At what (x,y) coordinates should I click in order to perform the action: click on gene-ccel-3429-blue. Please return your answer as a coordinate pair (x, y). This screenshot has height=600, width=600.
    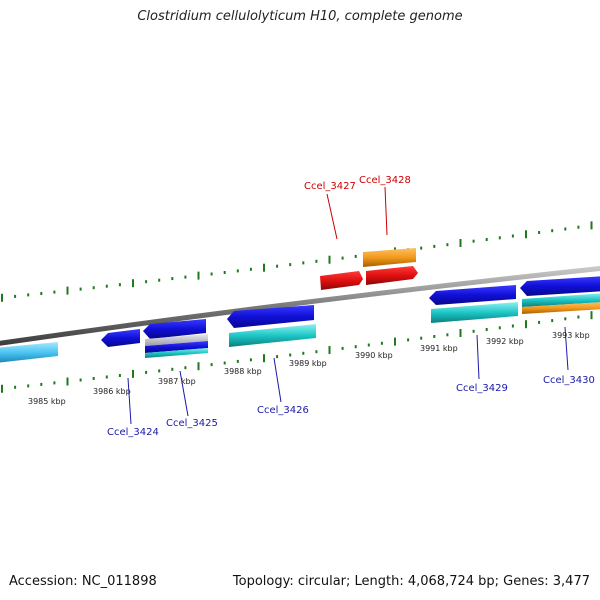
    Looking at the image, I should click on (472, 295).